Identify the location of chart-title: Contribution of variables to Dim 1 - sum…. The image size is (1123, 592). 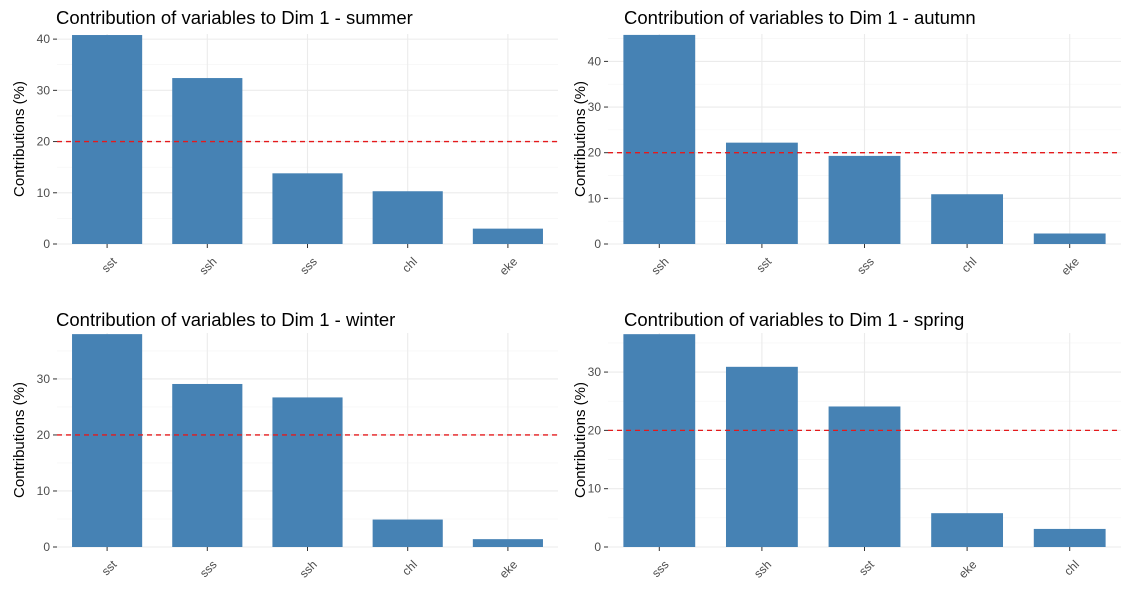
(234, 17).